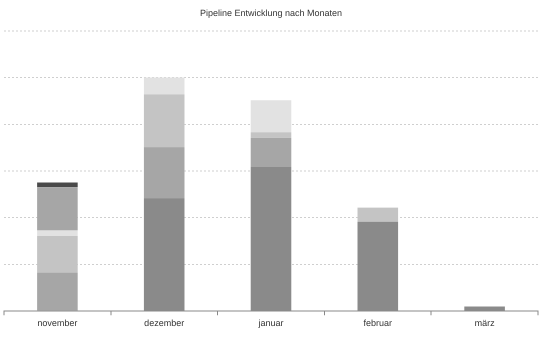 The width and height of the screenshot is (542, 340). Describe the element at coordinates (271, 13) in the screenshot. I see `chart-title: Pipeline Entwicklung nach Monaten` at that location.